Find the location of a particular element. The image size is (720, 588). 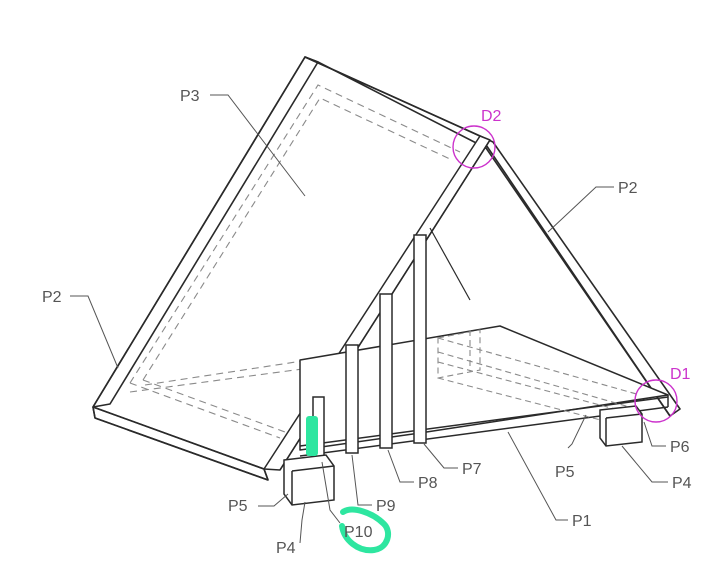

leader-p9 is located at coordinates (361, 480).